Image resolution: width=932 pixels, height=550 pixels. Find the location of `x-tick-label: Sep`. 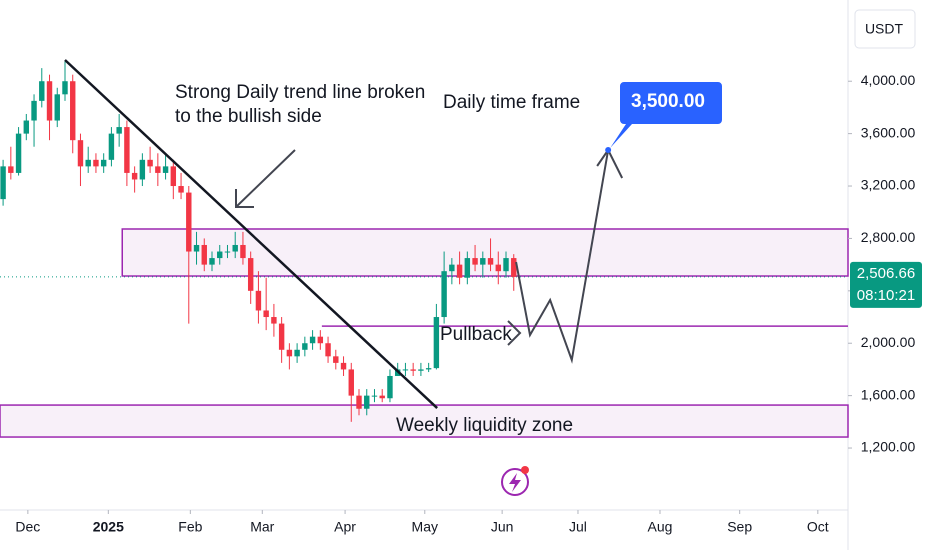

x-tick-label: Sep is located at coordinates (739, 527).